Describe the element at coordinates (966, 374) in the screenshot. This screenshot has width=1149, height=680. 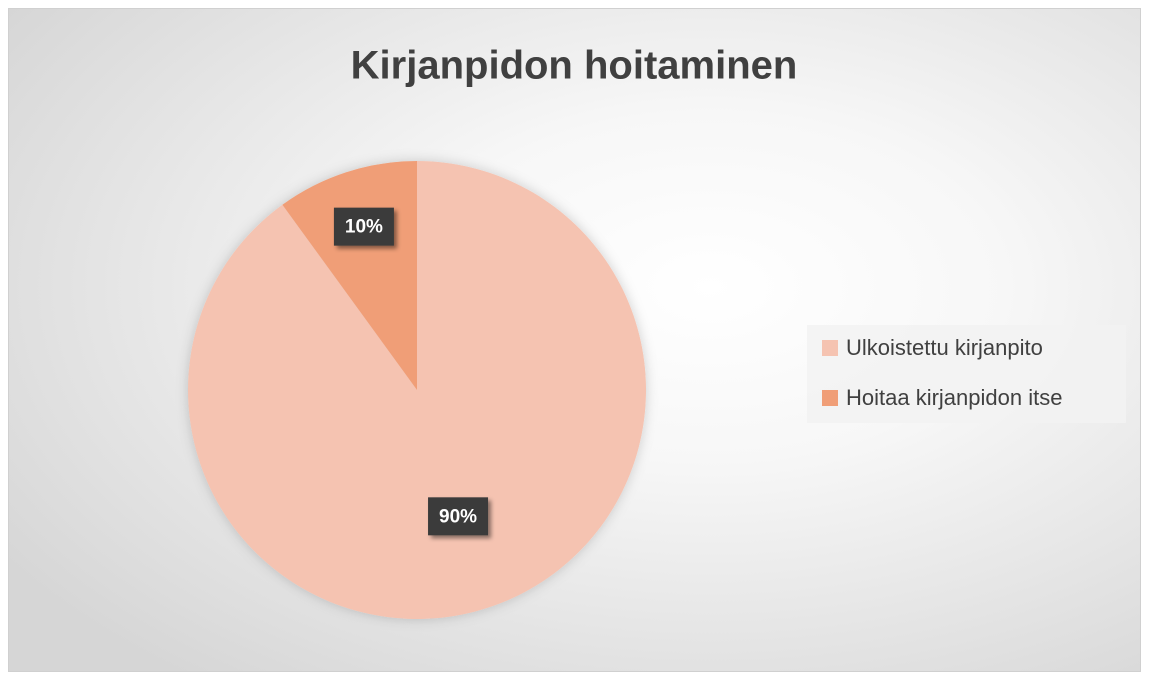
I see `legend` at that location.